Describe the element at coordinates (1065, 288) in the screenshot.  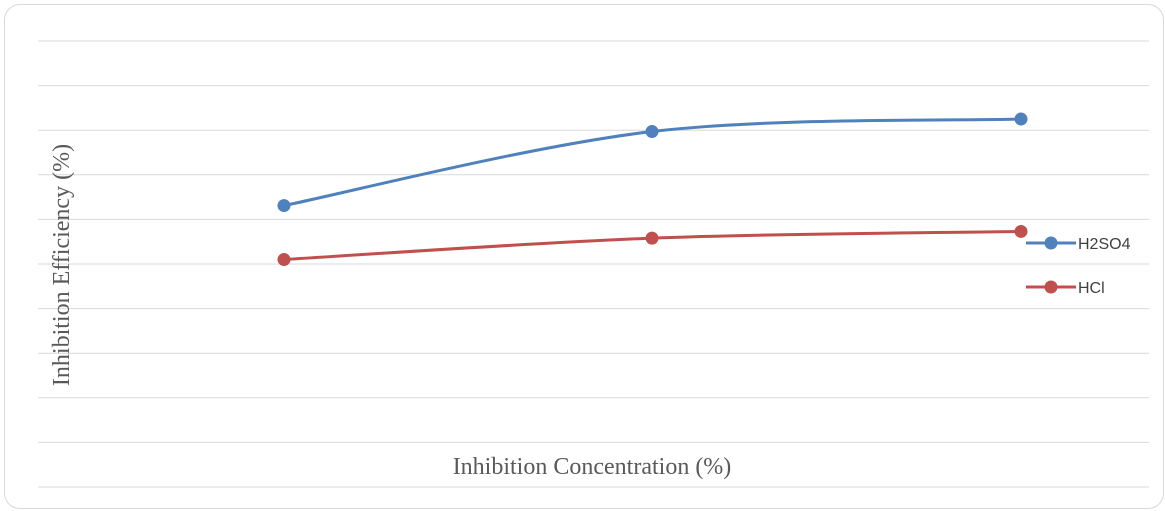
I see `legend-item-hcl: HCl` at that location.